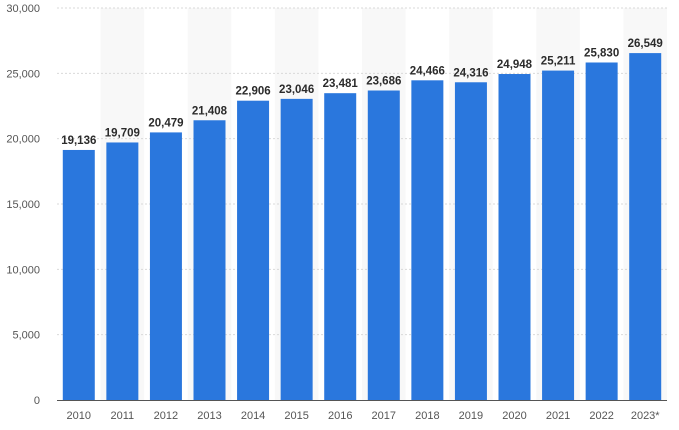  What do you see at coordinates (166, 416) in the screenshot?
I see `x-tick-label: 2012` at bounding box center [166, 416].